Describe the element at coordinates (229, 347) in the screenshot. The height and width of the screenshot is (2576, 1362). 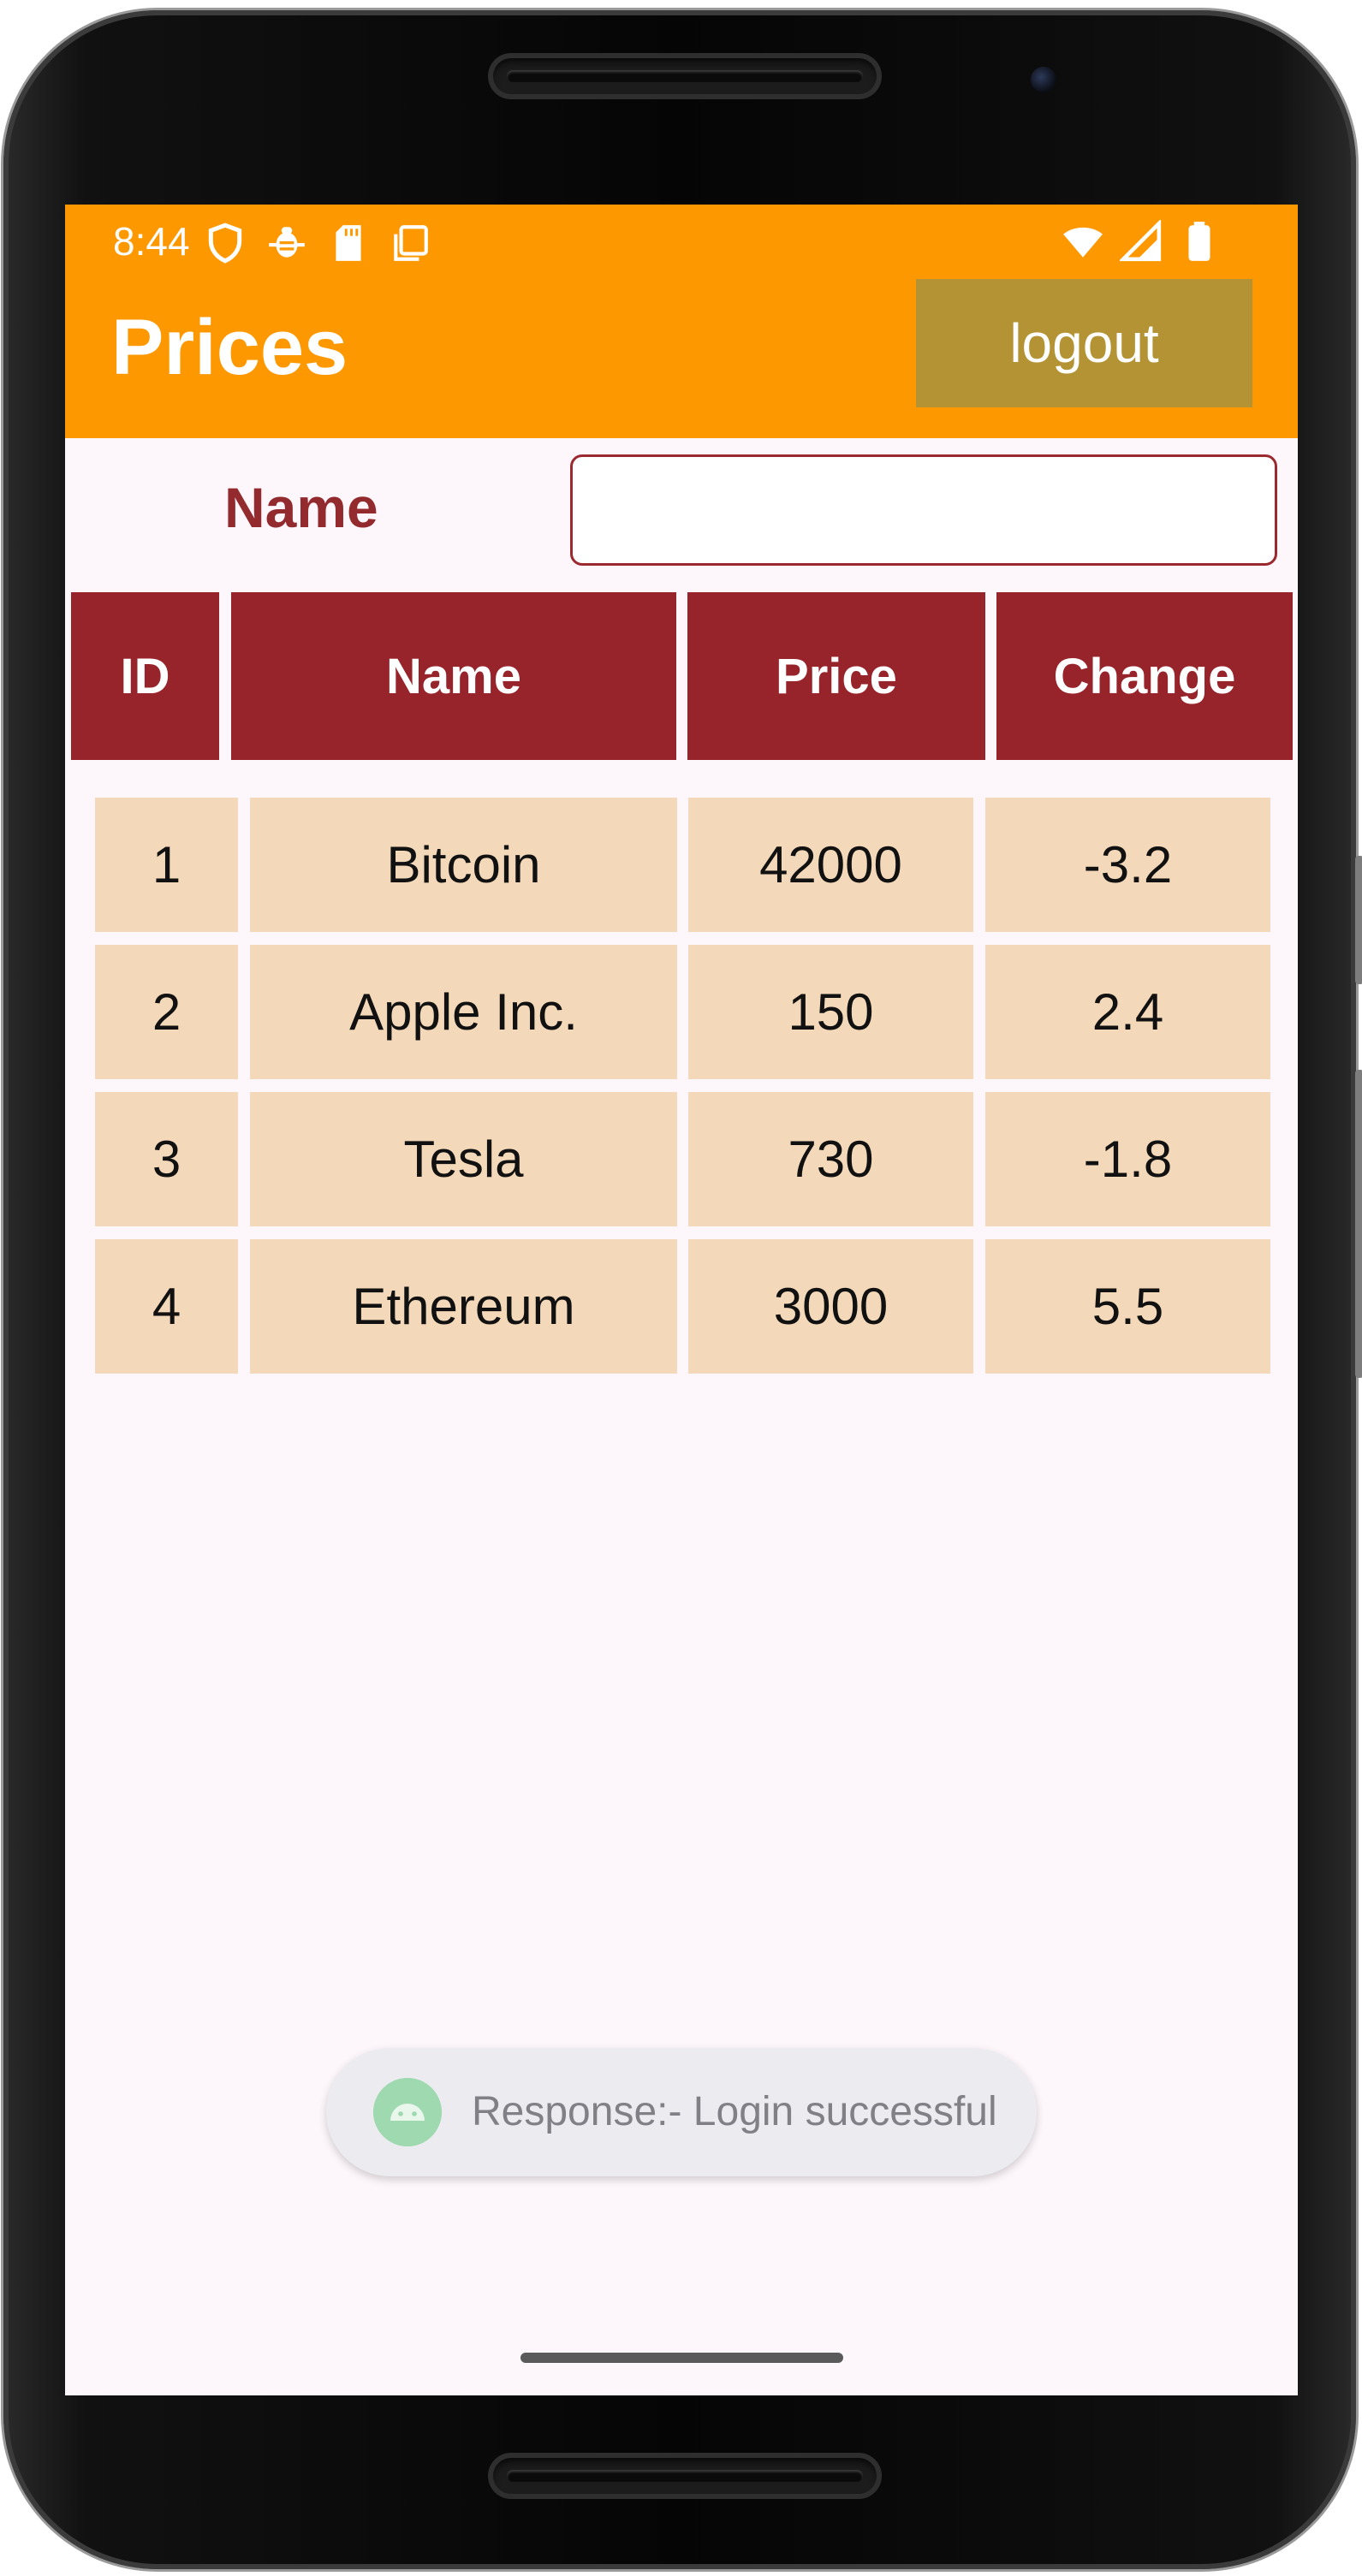
I see `page-title: Prices` at that location.